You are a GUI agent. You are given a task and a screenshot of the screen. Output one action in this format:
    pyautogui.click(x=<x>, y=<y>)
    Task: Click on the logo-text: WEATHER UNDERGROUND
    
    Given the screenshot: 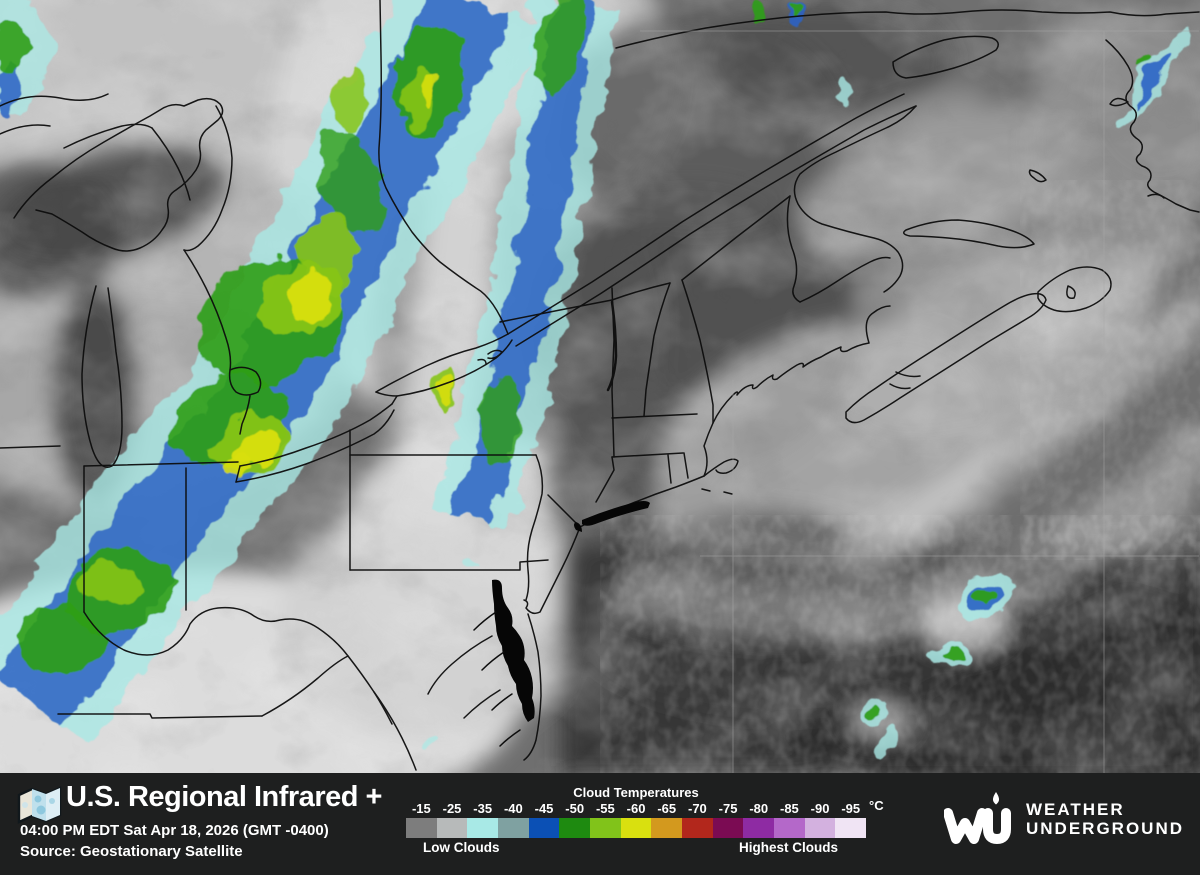 What is the action you would take?
    pyautogui.click(x=1105, y=819)
    